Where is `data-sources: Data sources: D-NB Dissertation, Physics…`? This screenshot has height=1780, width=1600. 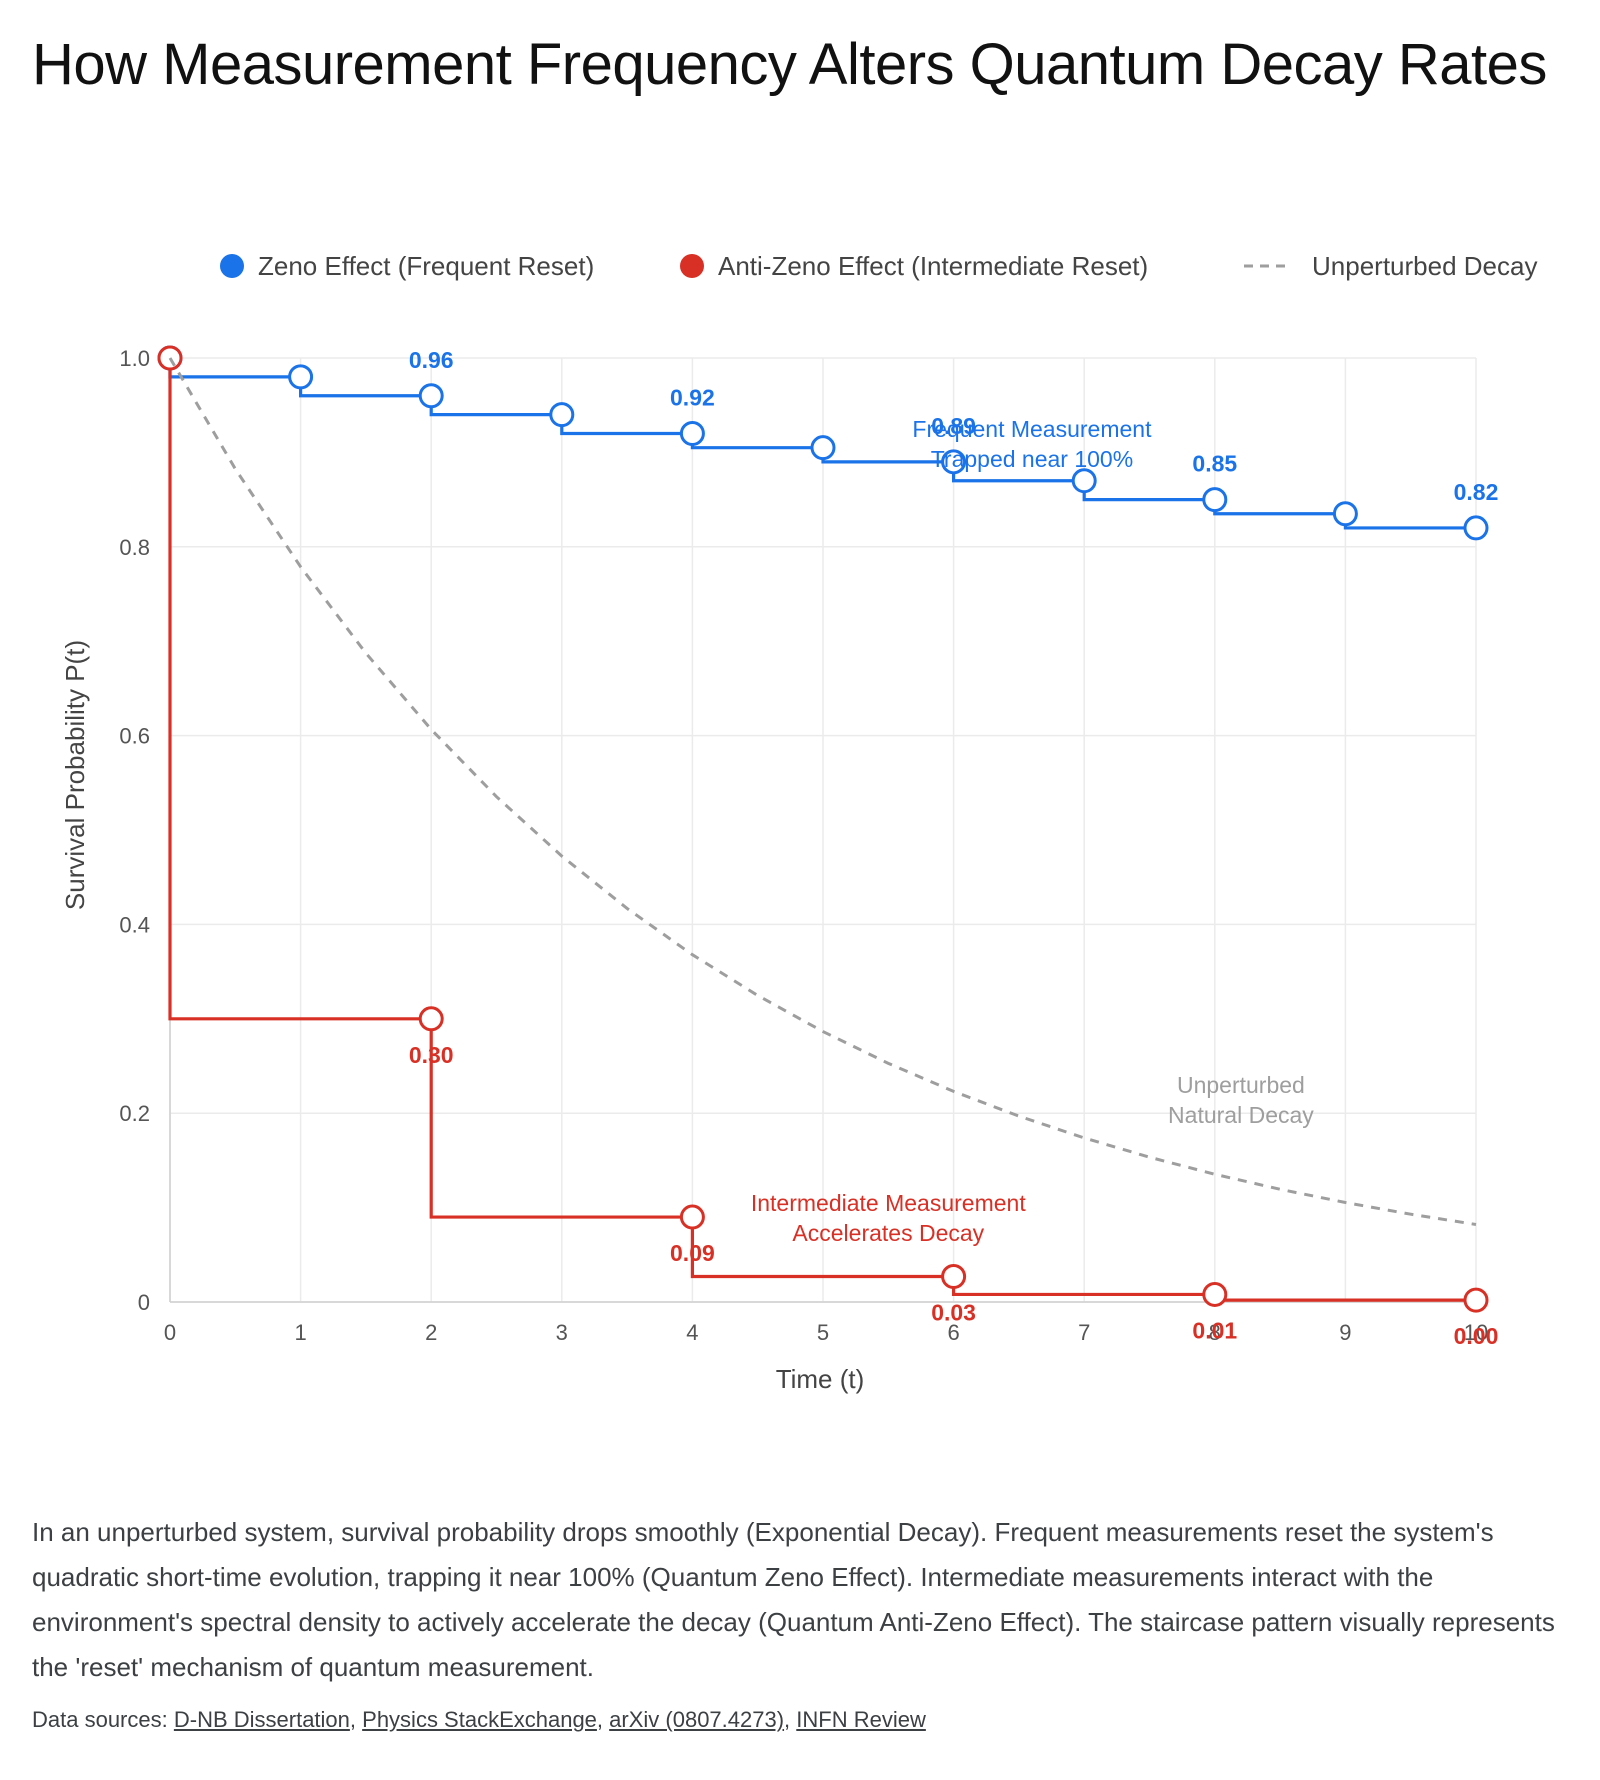 data-sources: Data sources: D-NB Dissertation, Physics… is located at coordinates (479, 1719).